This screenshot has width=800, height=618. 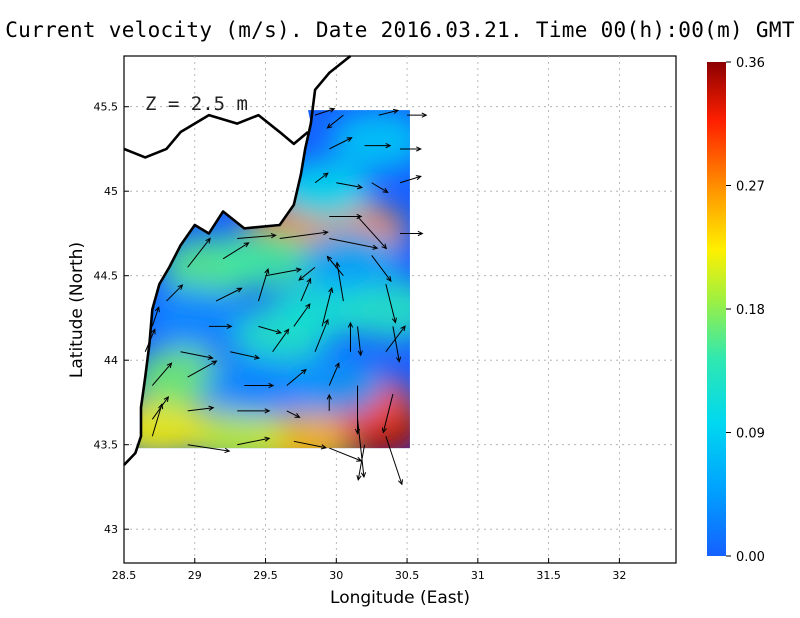 I want to click on x-axis-label: Longitude (East), so click(x=400, y=598).